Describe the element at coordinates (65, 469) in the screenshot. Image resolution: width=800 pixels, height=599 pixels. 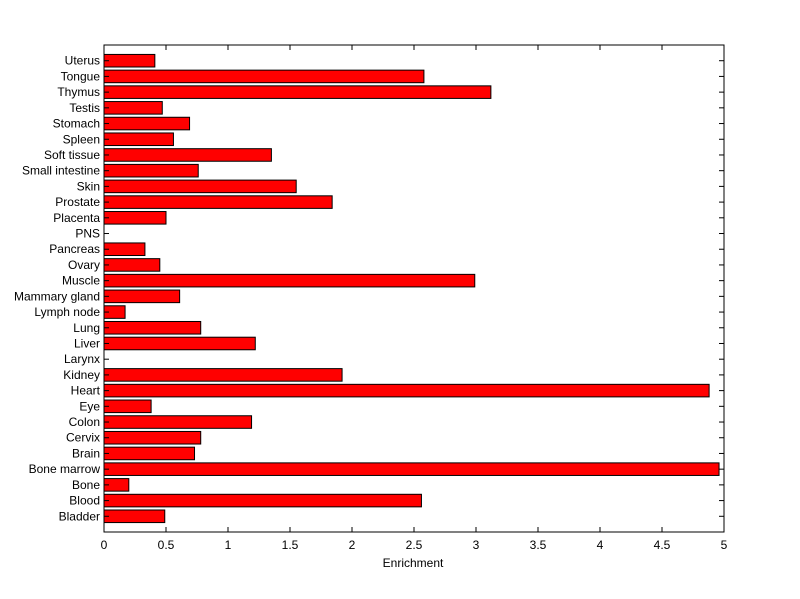
I see `y-tick-label-bone-marrow: Bone marrow` at that location.